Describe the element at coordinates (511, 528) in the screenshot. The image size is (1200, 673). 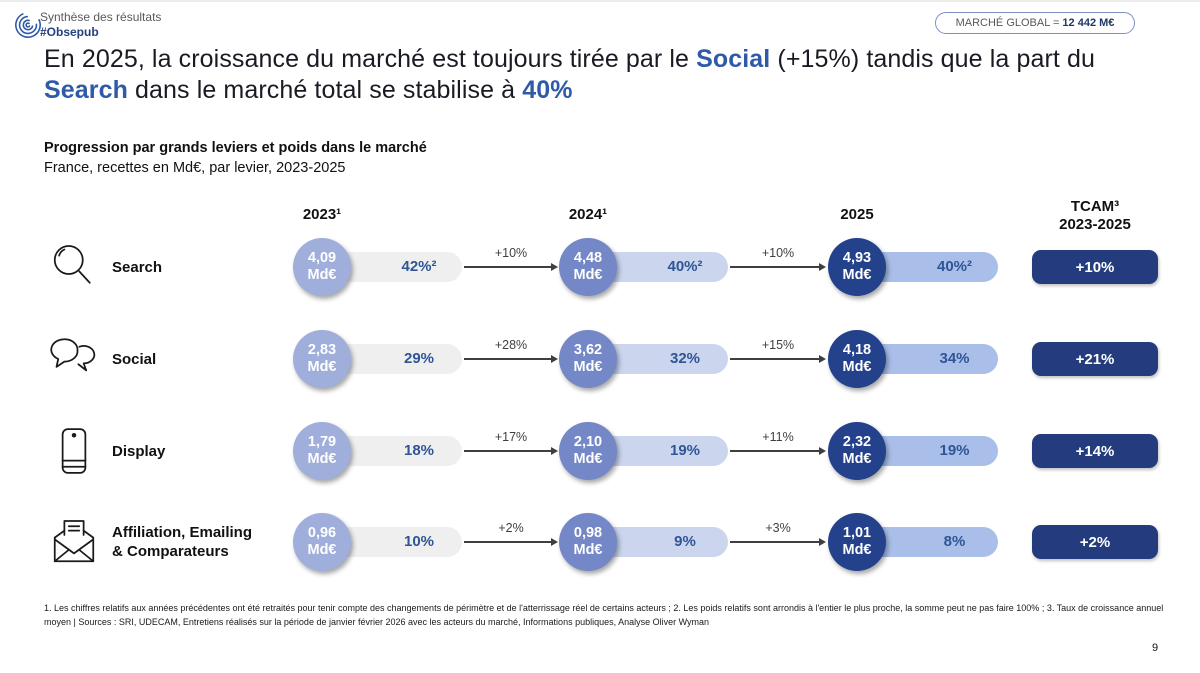
I see `growth-label: +2%` at that location.